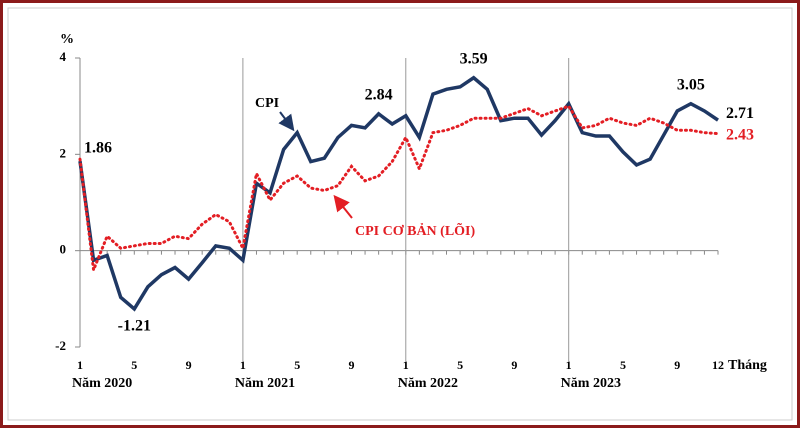  Describe the element at coordinates (265, 383) in the screenshot. I see `year-label: Năm 2021` at that location.